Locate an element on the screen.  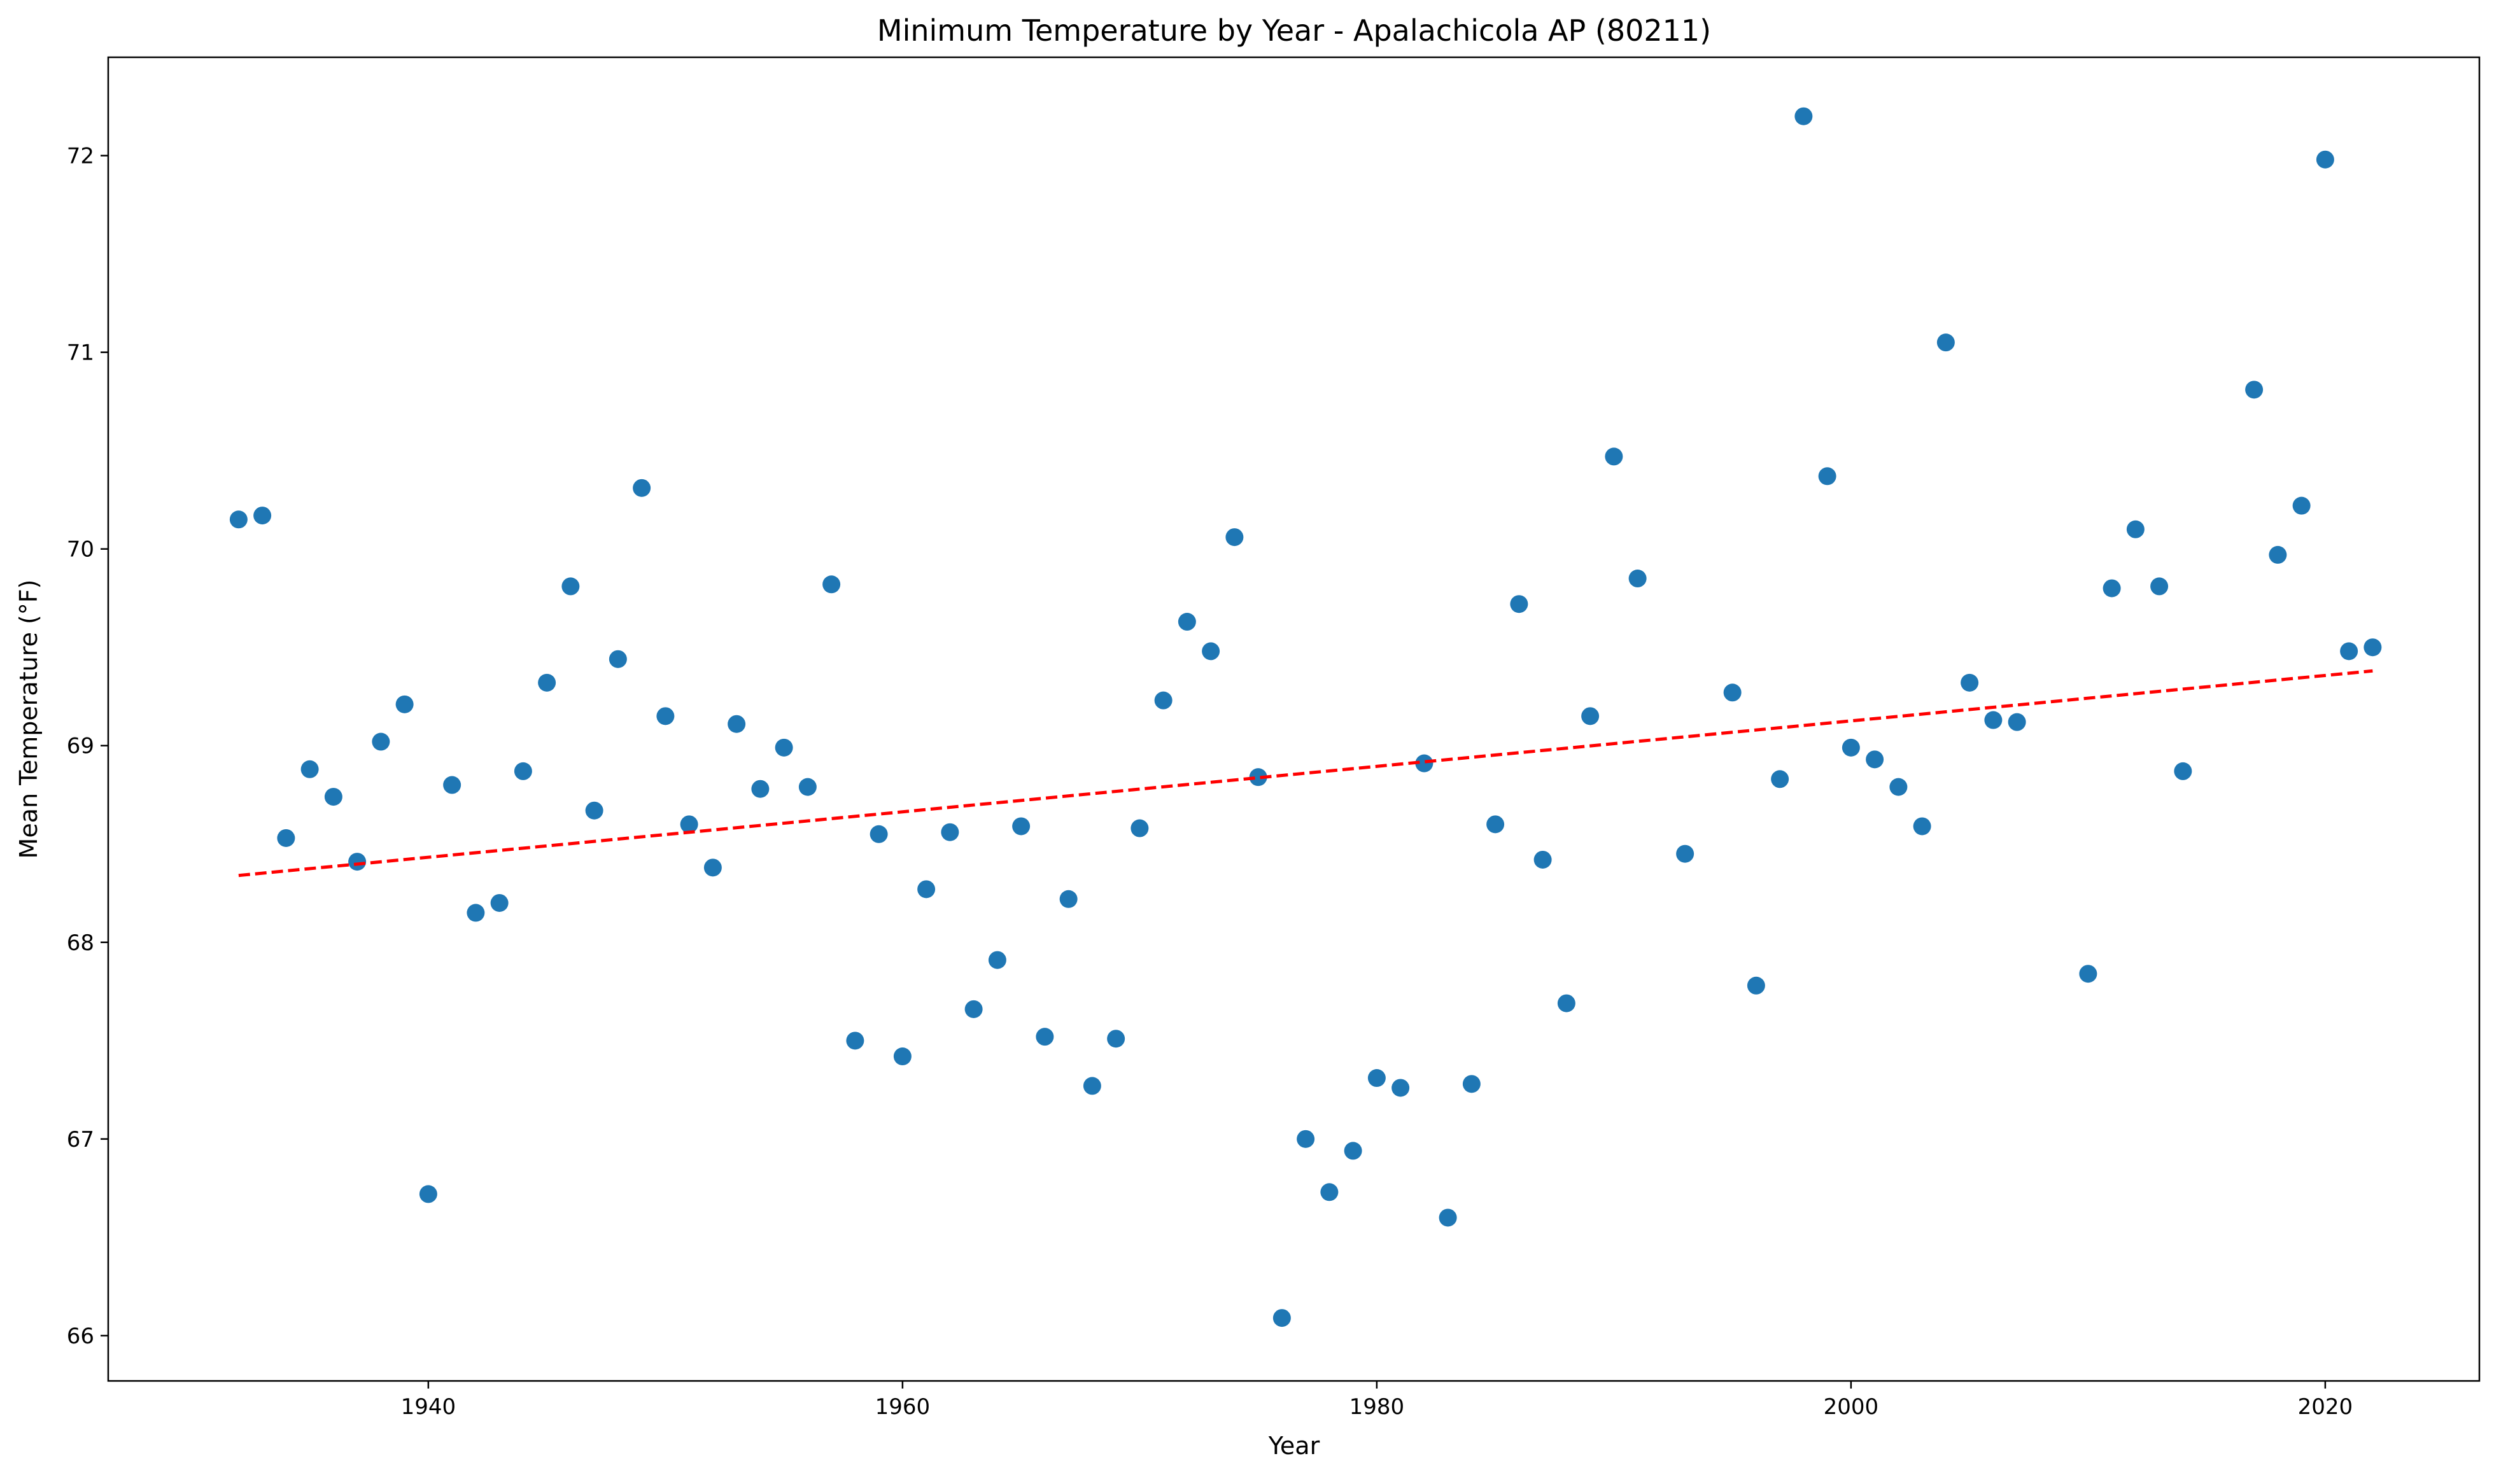
trend-line is located at coordinates (1306, 773).